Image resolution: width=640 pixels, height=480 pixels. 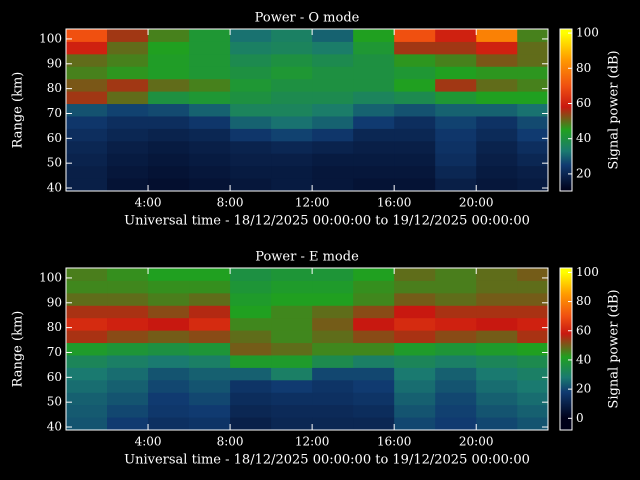 What do you see at coordinates (54, 427) in the screenshot?
I see `y-tick-label: 40` at bounding box center [54, 427].